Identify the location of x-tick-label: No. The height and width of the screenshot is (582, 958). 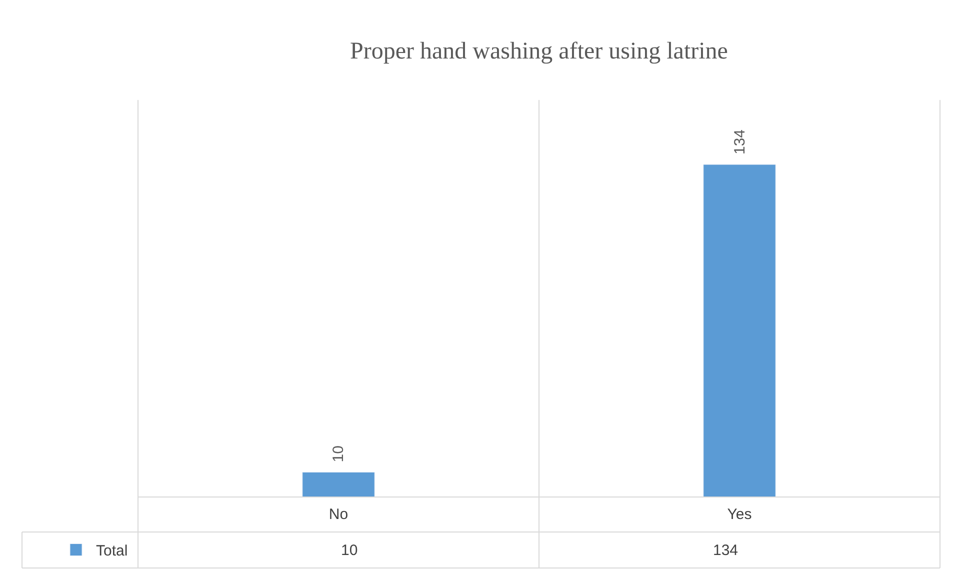
(338, 514).